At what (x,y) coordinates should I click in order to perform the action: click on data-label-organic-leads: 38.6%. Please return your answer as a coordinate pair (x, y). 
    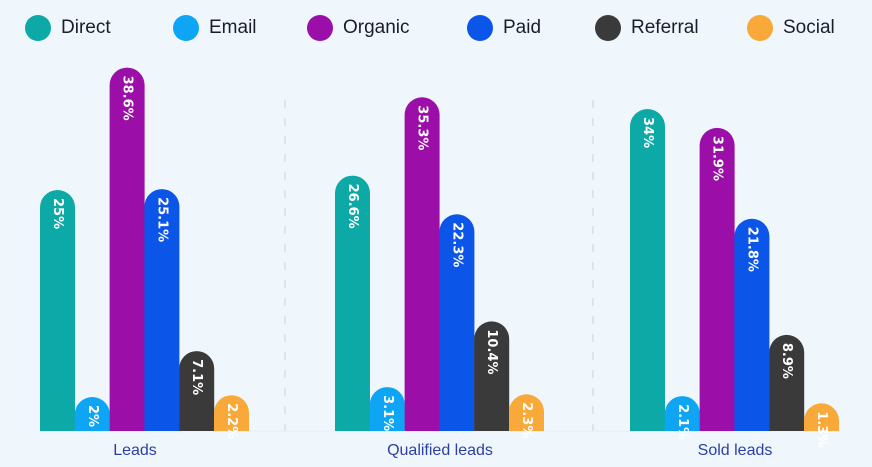
    Looking at the image, I should click on (127, 98).